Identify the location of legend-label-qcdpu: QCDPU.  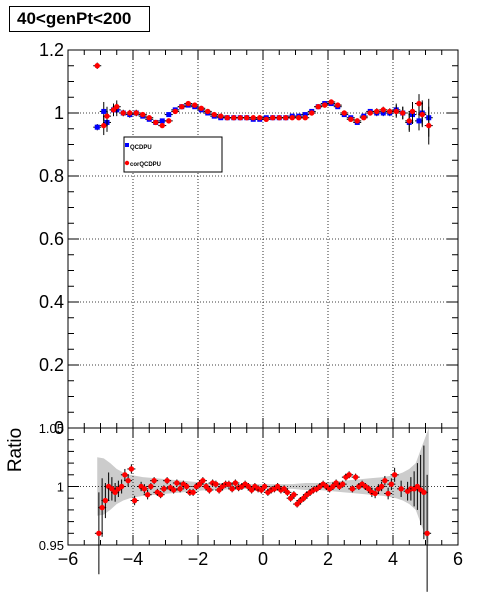
(141, 148).